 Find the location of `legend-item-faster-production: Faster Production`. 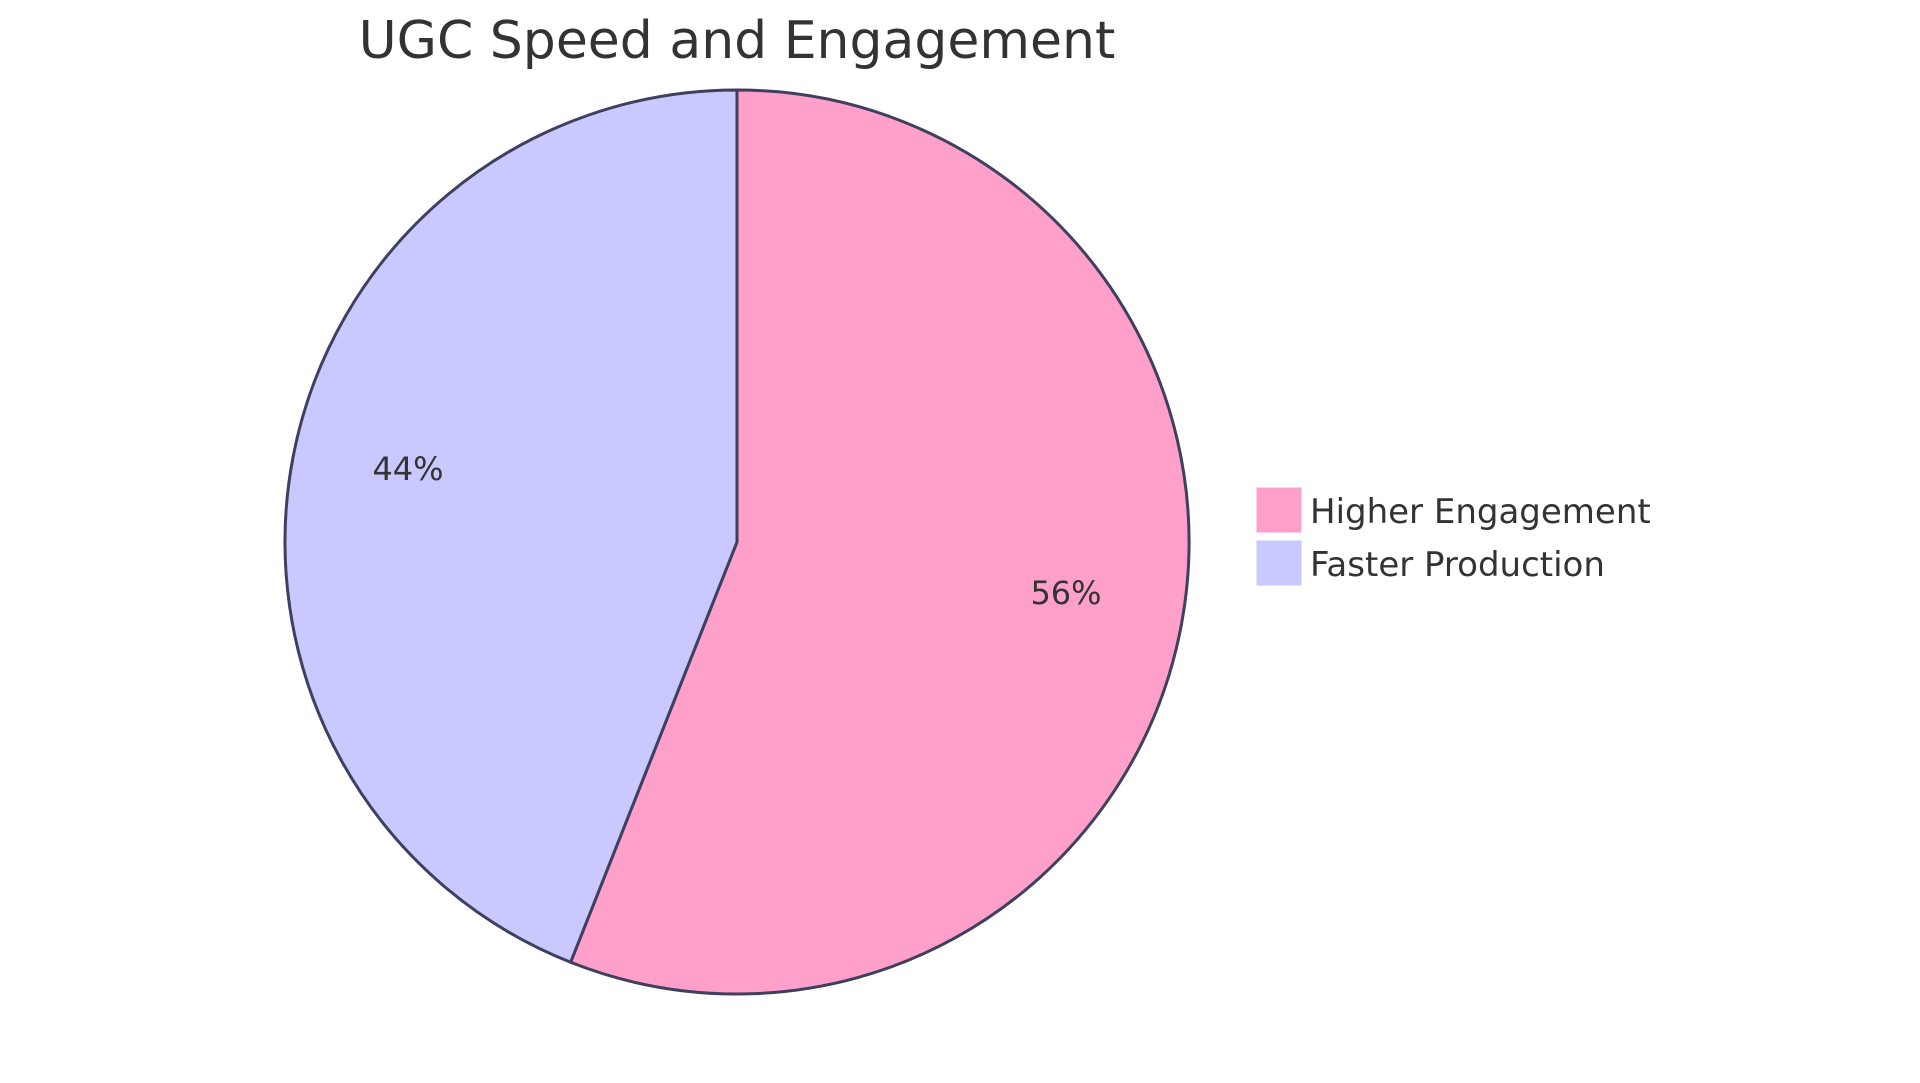

legend-item-faster-production: Faster Production is located at coordinates (1430, 563).